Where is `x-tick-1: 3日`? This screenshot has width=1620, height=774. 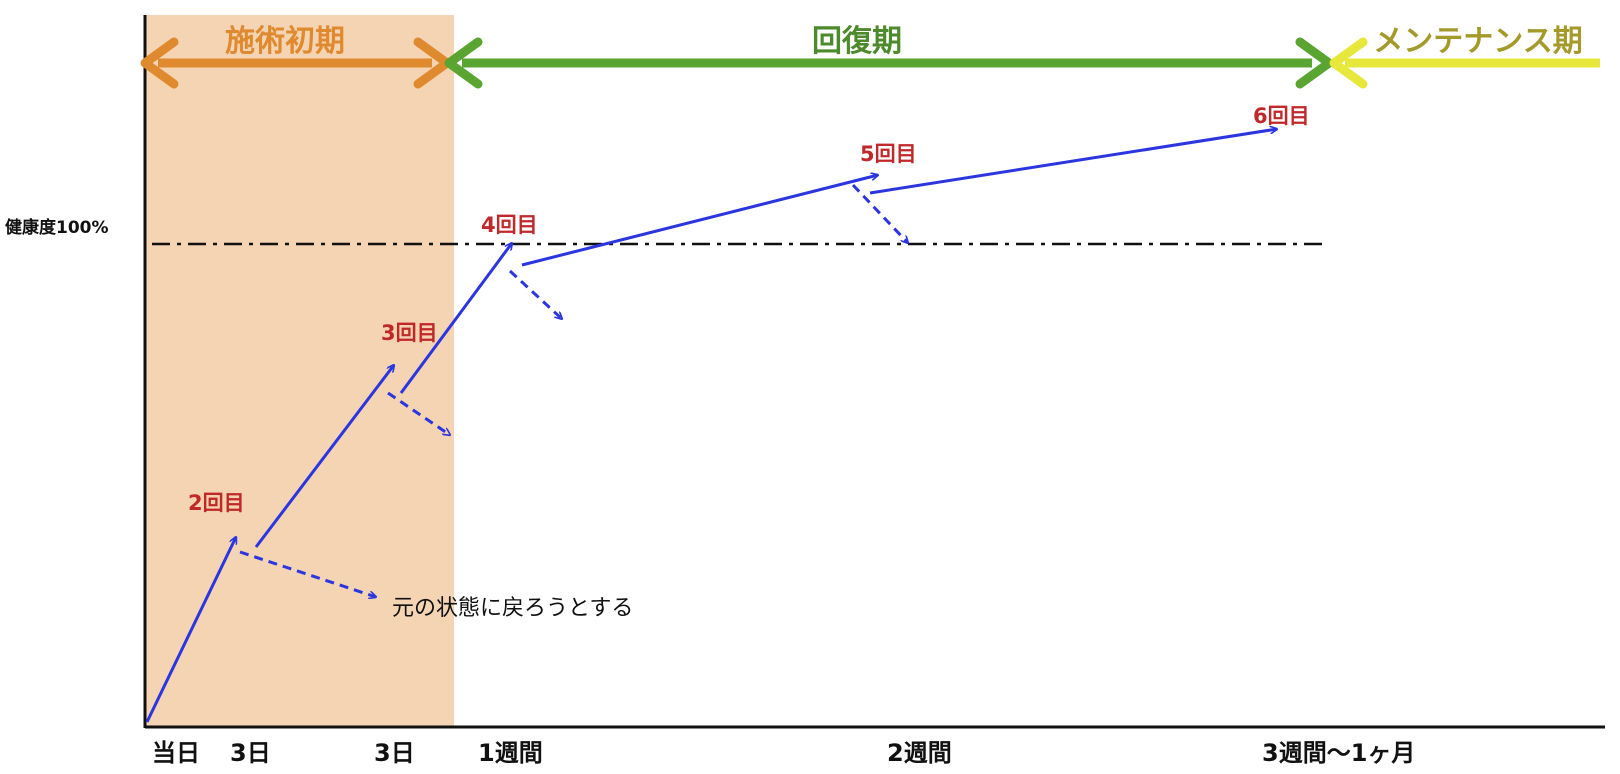 x-tick-1: 3日 is located at coordinates (250, 753).